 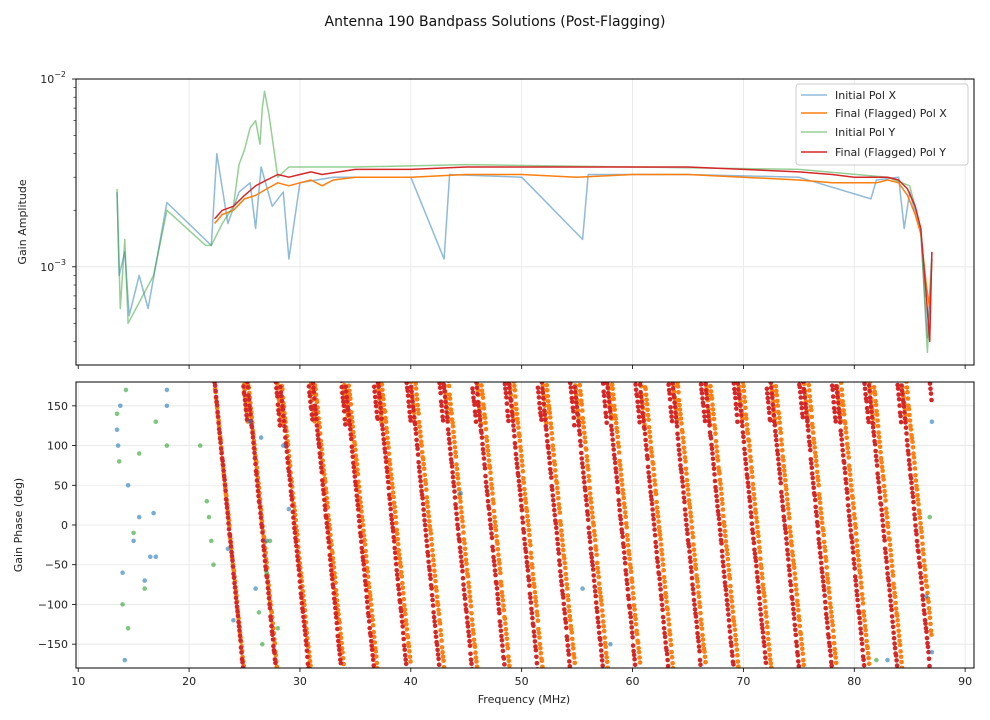 I want to click on phase-ytick-label: 100, so click(x=57, y=446).